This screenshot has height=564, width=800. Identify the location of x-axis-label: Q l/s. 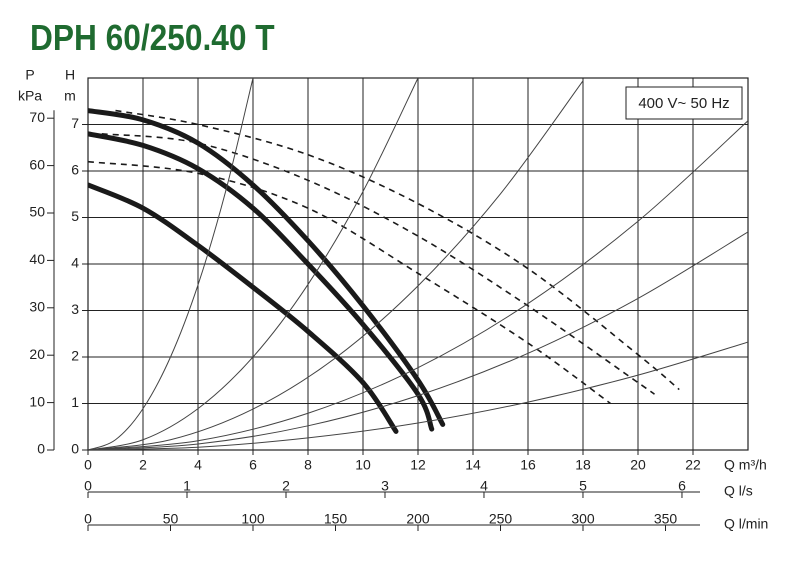
(738, 491).